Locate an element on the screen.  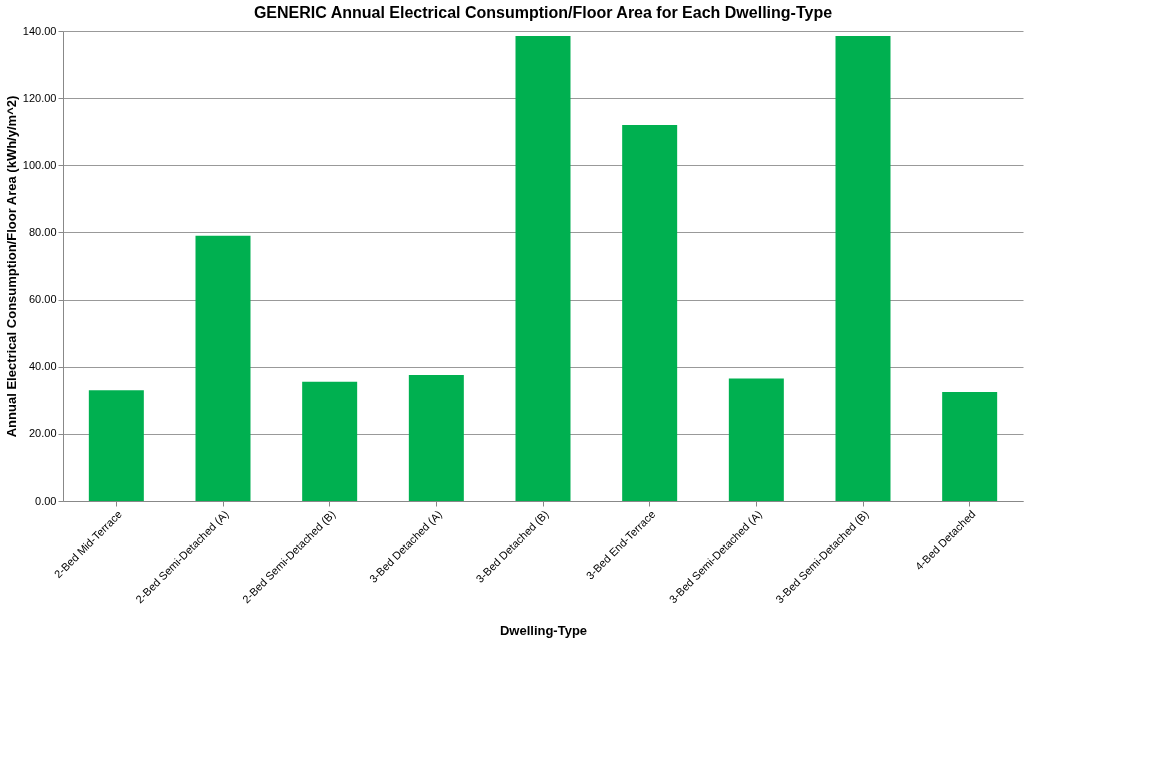
y-tick-label: 20.00 is located at coordinates (42, 433).